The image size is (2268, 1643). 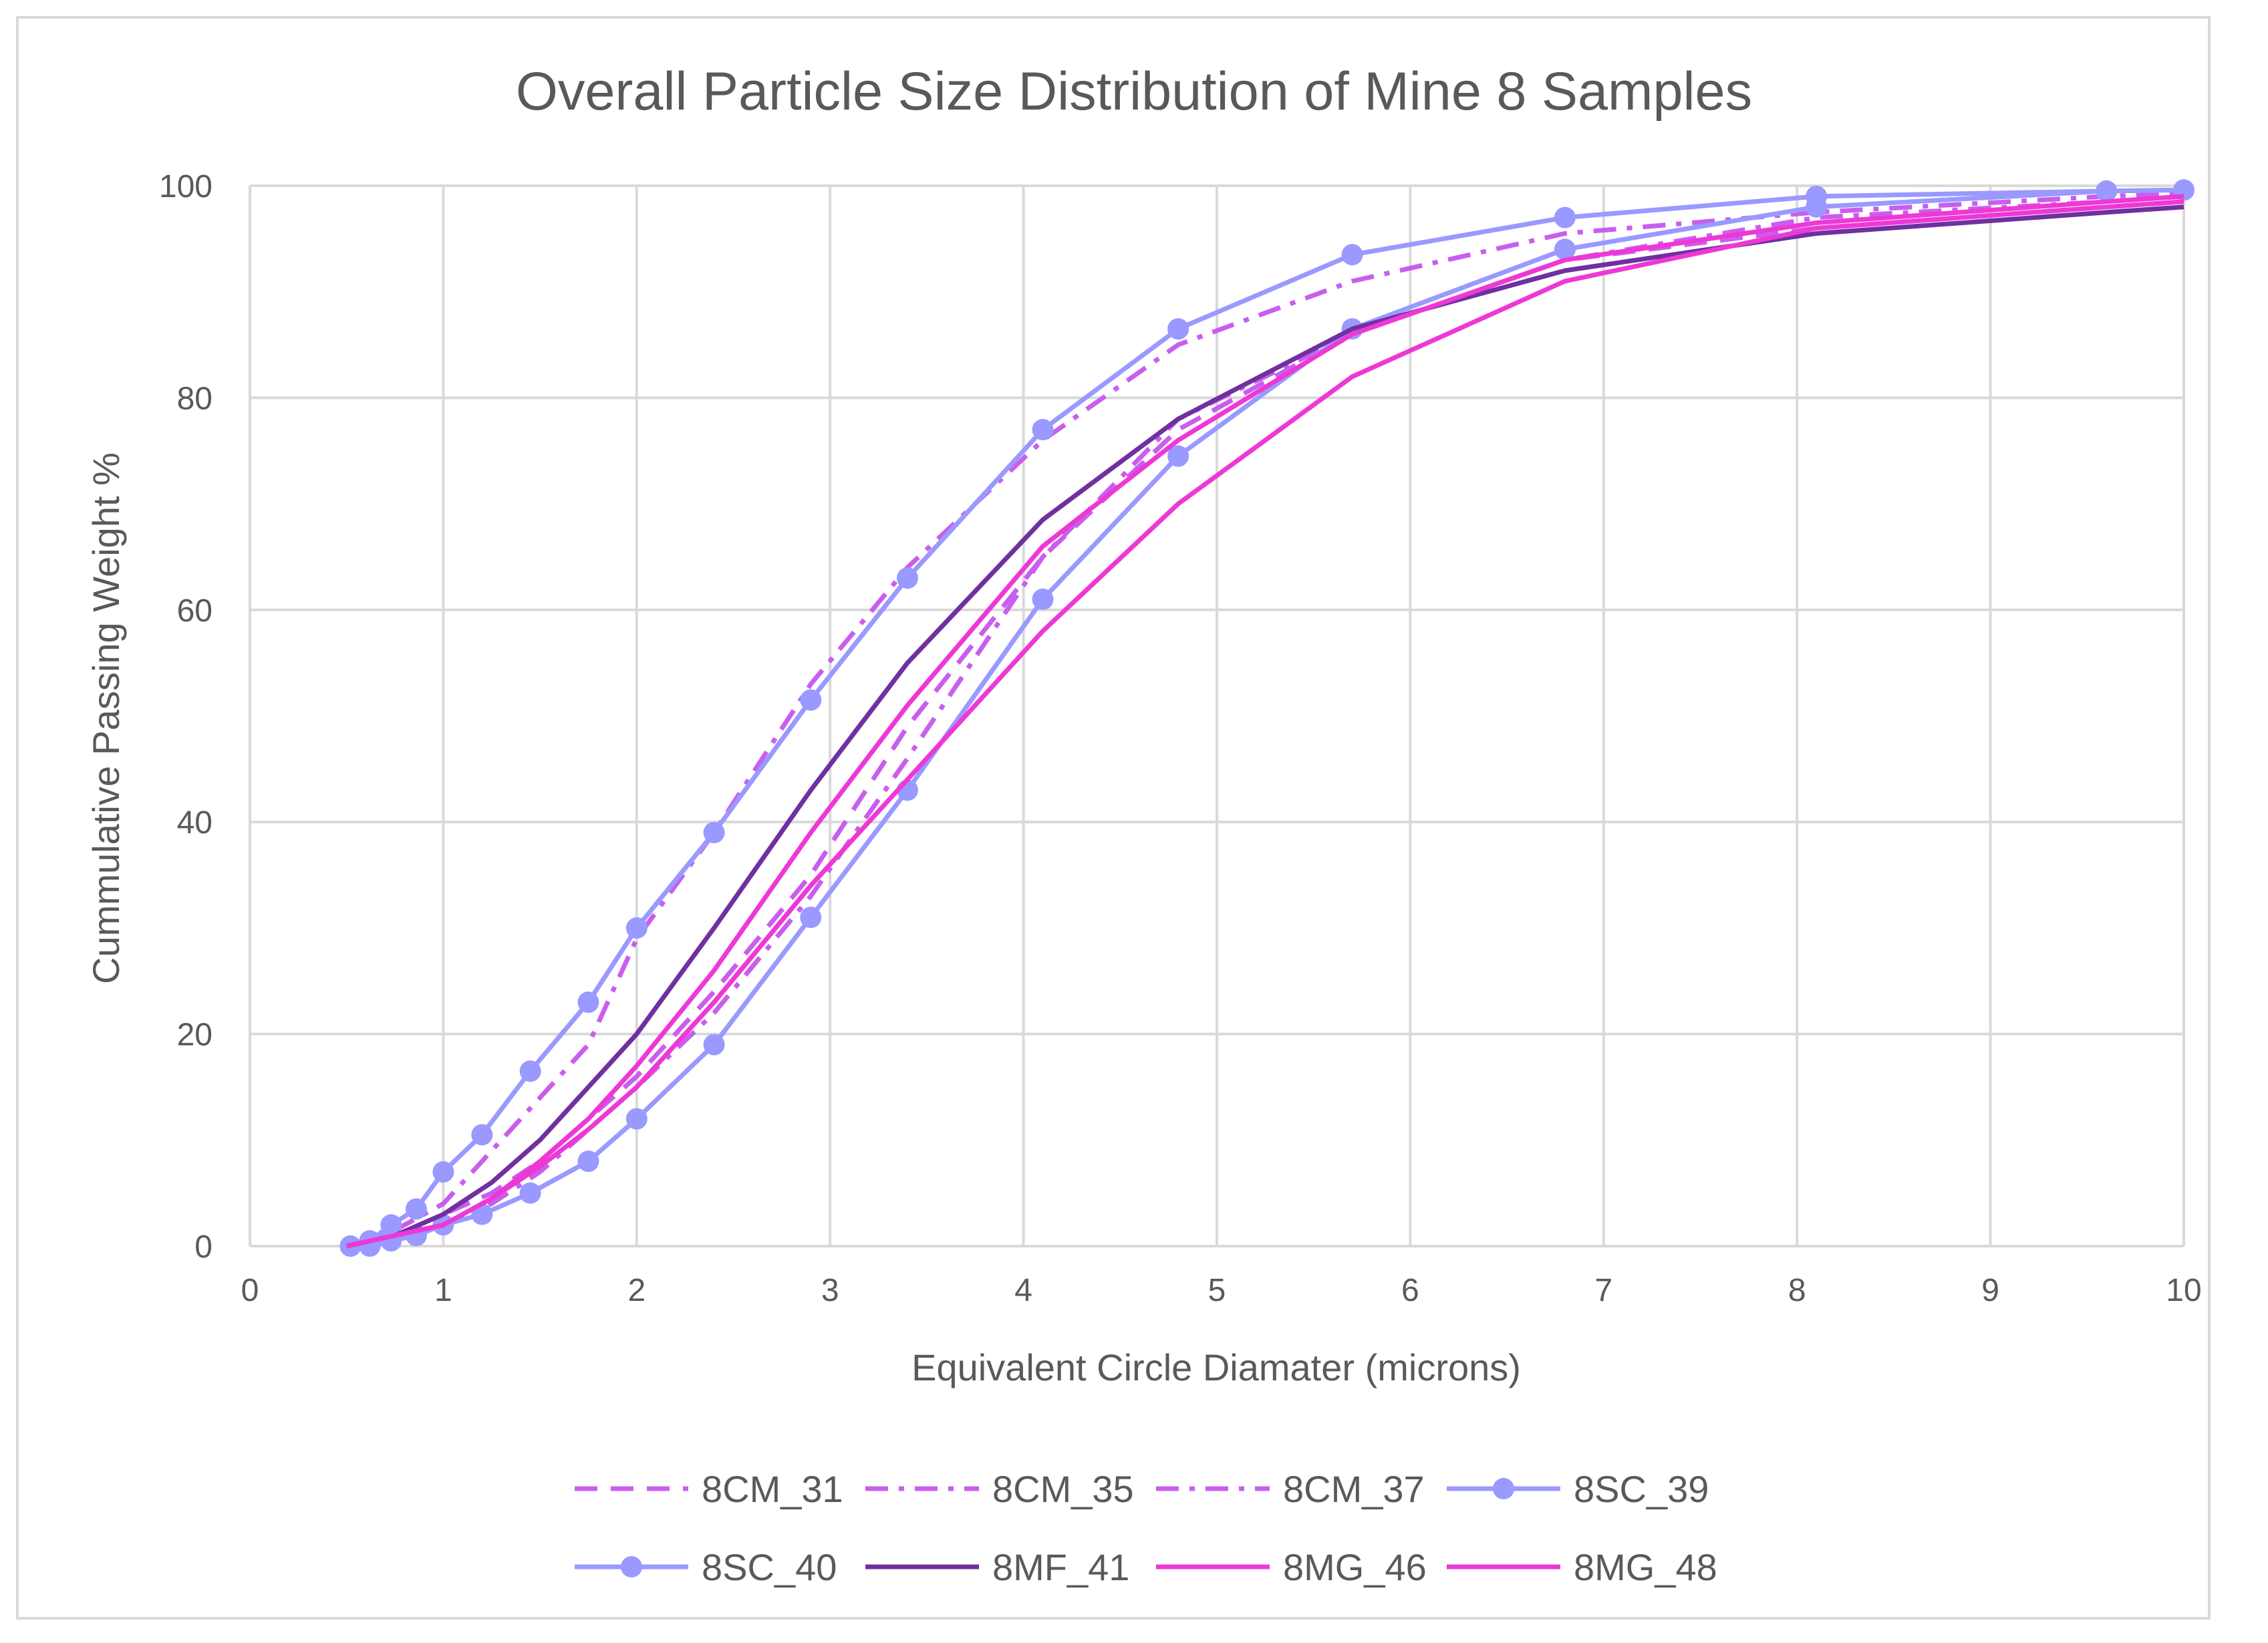 I want to click on legend-item: 8MG_46, so click(x=1291, y=1567).